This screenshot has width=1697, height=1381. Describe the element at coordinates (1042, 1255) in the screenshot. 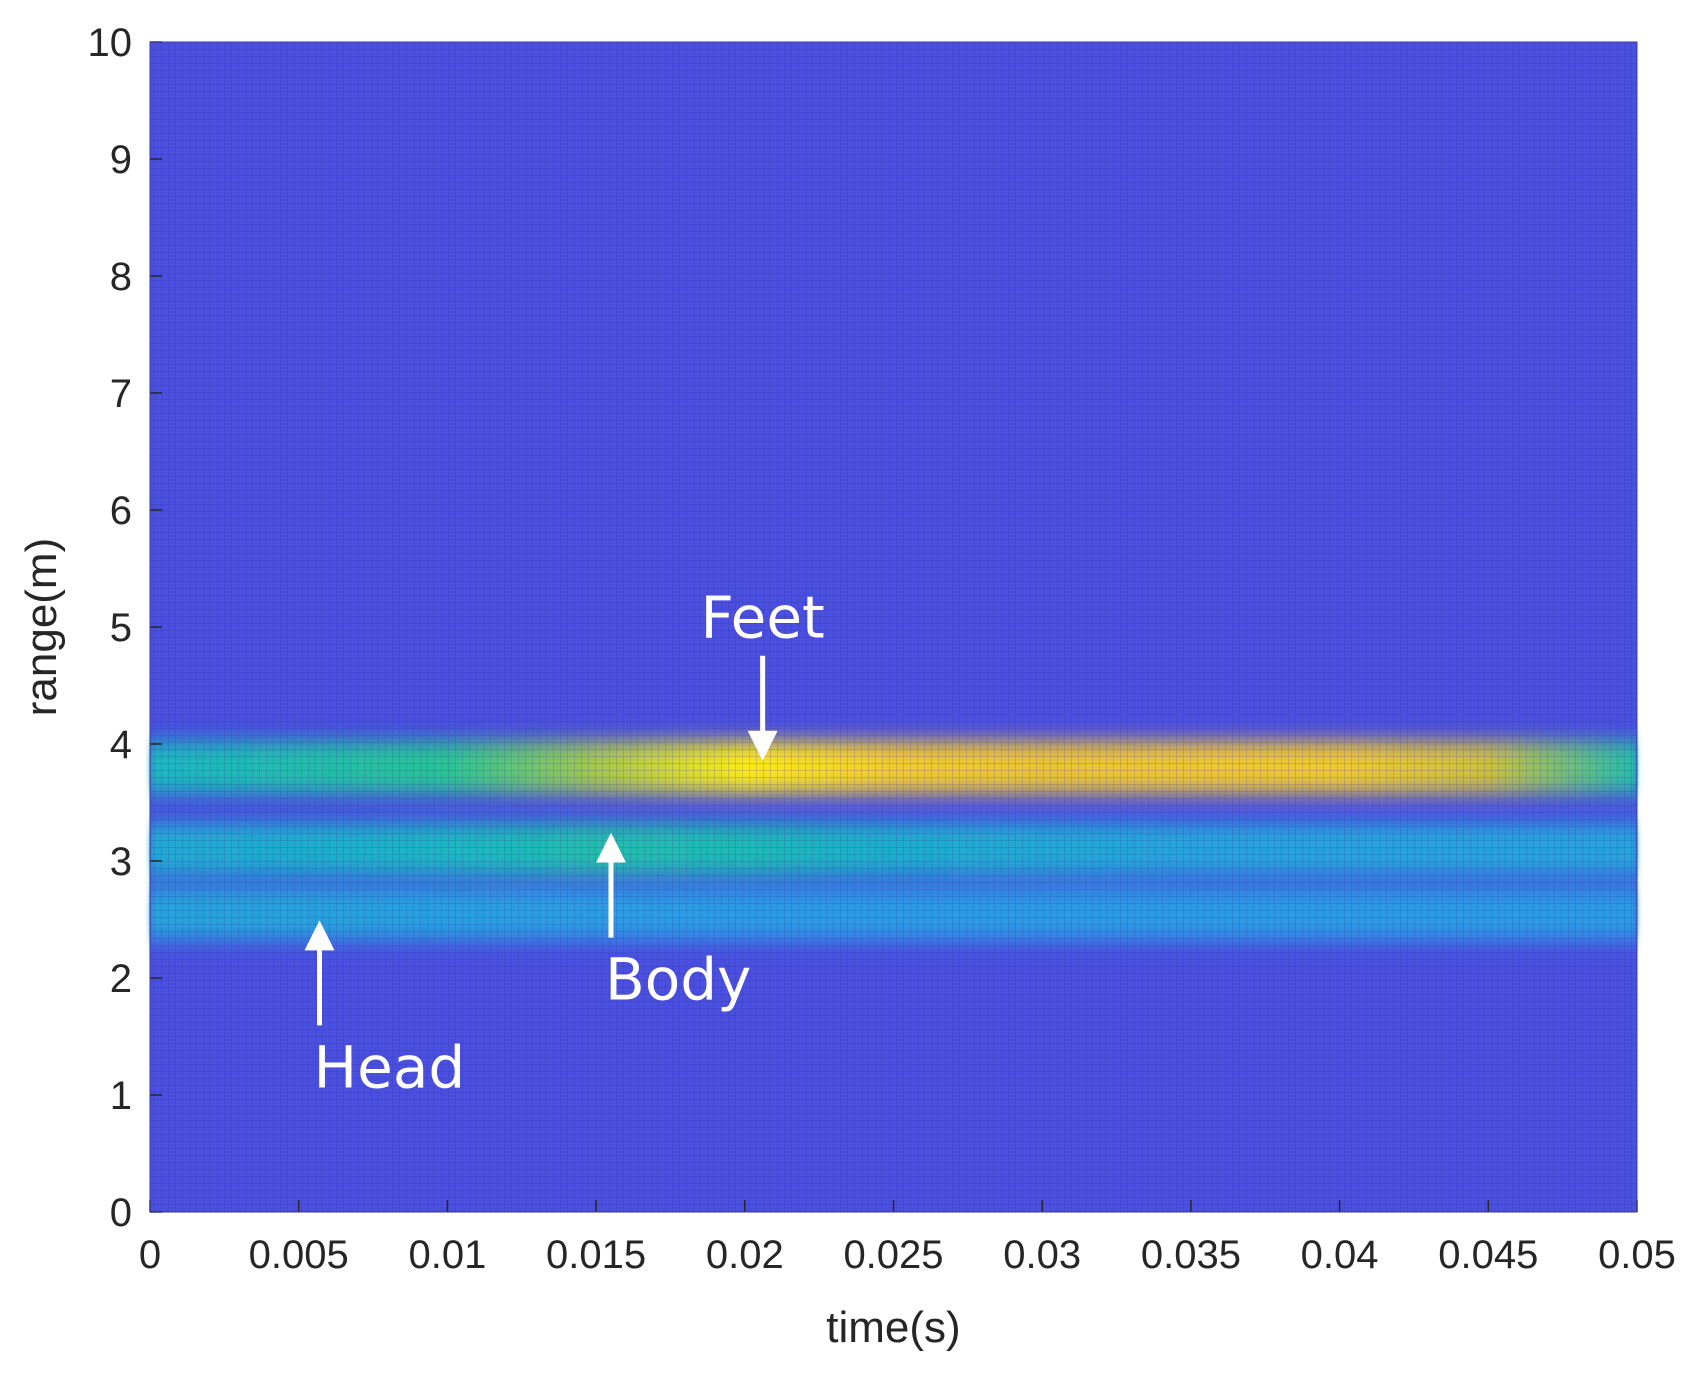

I see `x-tick-label: 0.03` at that location.